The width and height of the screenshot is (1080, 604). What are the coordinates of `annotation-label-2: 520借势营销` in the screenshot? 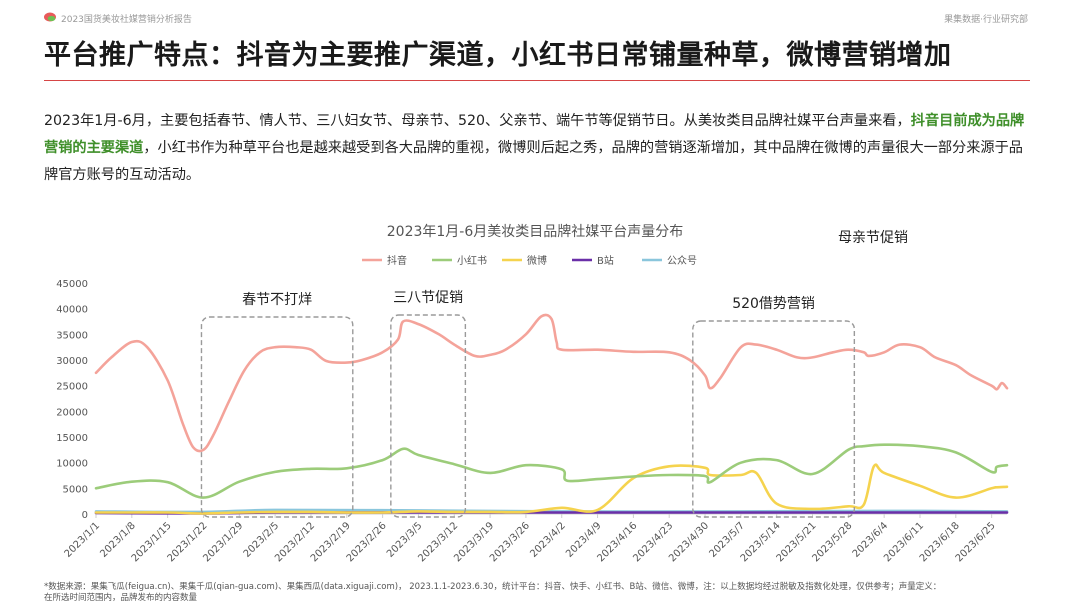 It's located at (773, 304).